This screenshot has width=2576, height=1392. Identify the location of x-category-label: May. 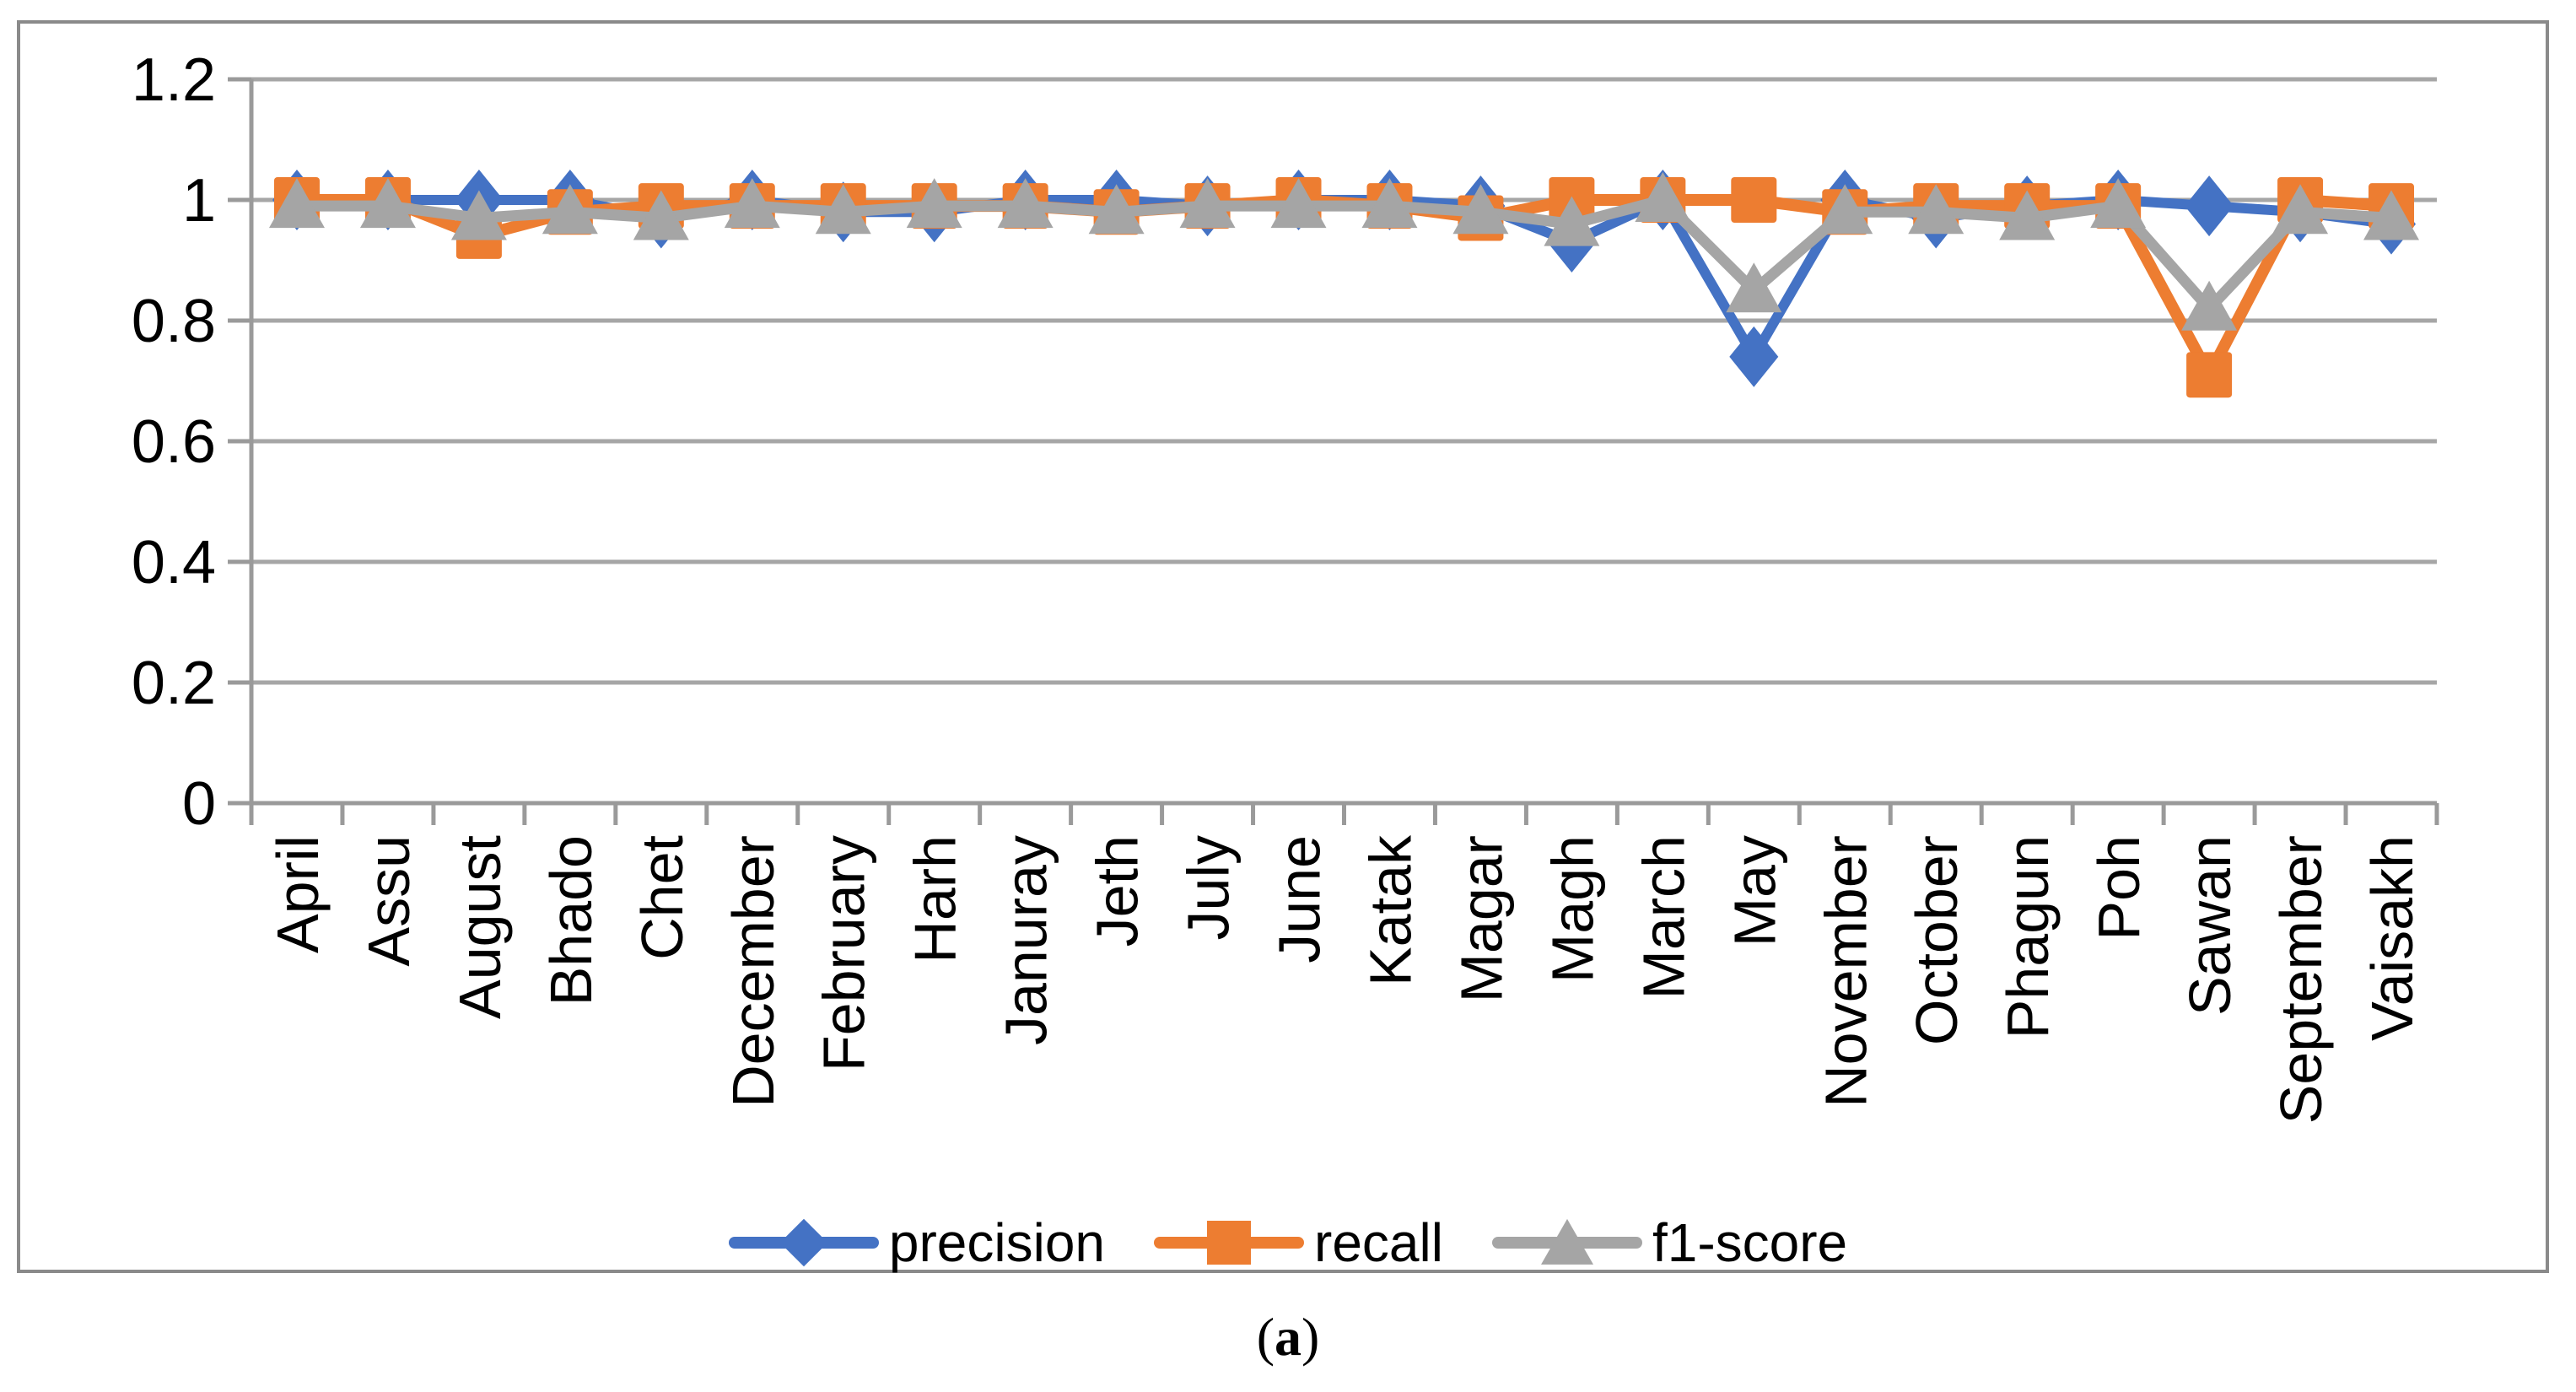
(1754, 891).